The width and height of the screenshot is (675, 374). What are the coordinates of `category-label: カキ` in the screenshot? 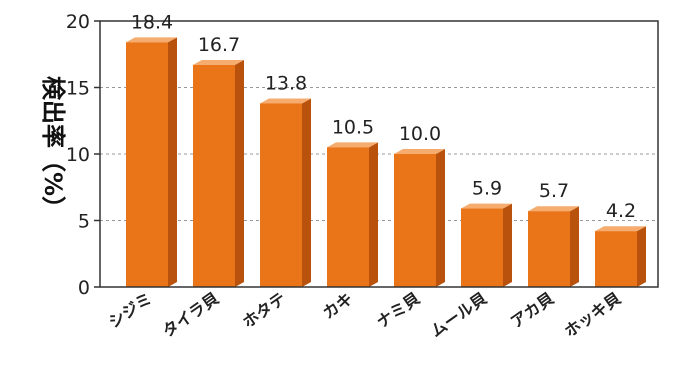 It's located at (337, 306).